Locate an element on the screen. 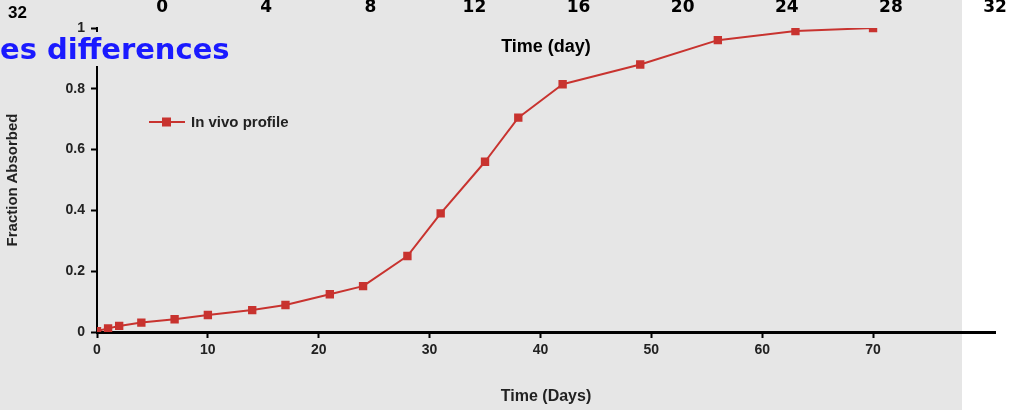 Image resolution: width=1015 pixels, height=410 pixels. text: 32 is located at coordinates (17, 13).